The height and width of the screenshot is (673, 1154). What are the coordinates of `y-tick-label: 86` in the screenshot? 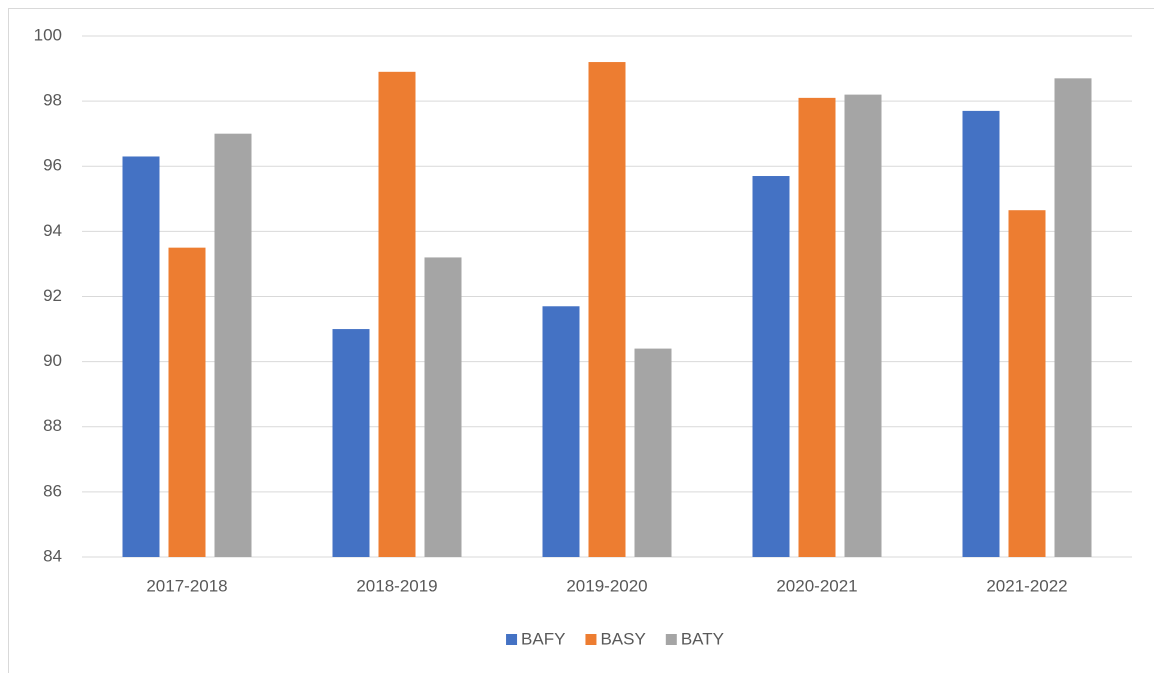 It's located at (52, 490).